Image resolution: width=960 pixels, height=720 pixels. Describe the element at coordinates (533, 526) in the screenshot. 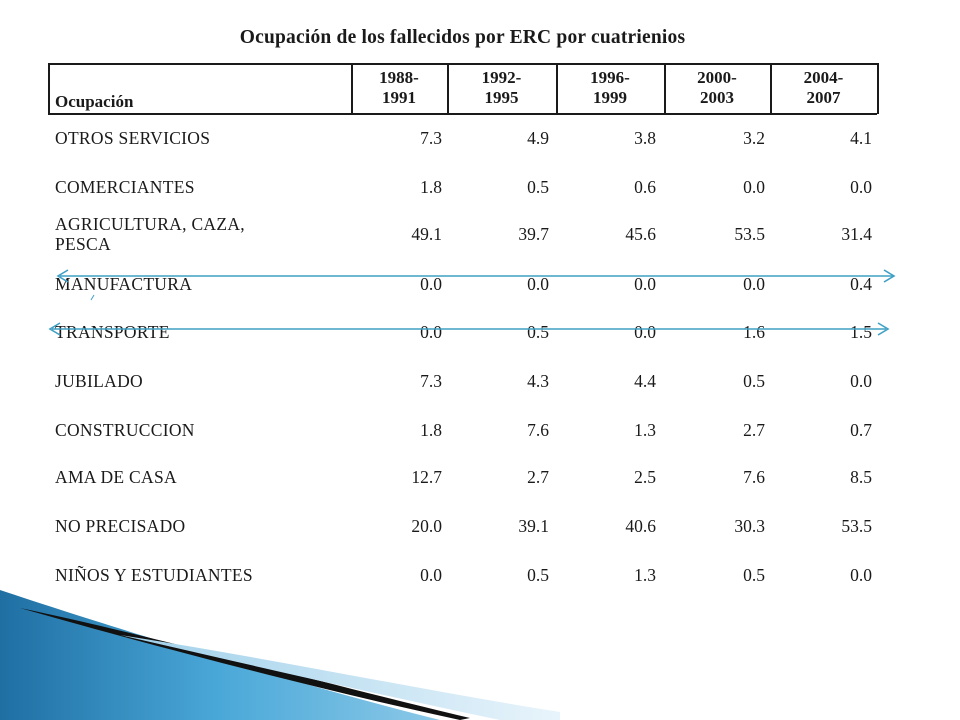

I see `row-value: 39.1` at that location.